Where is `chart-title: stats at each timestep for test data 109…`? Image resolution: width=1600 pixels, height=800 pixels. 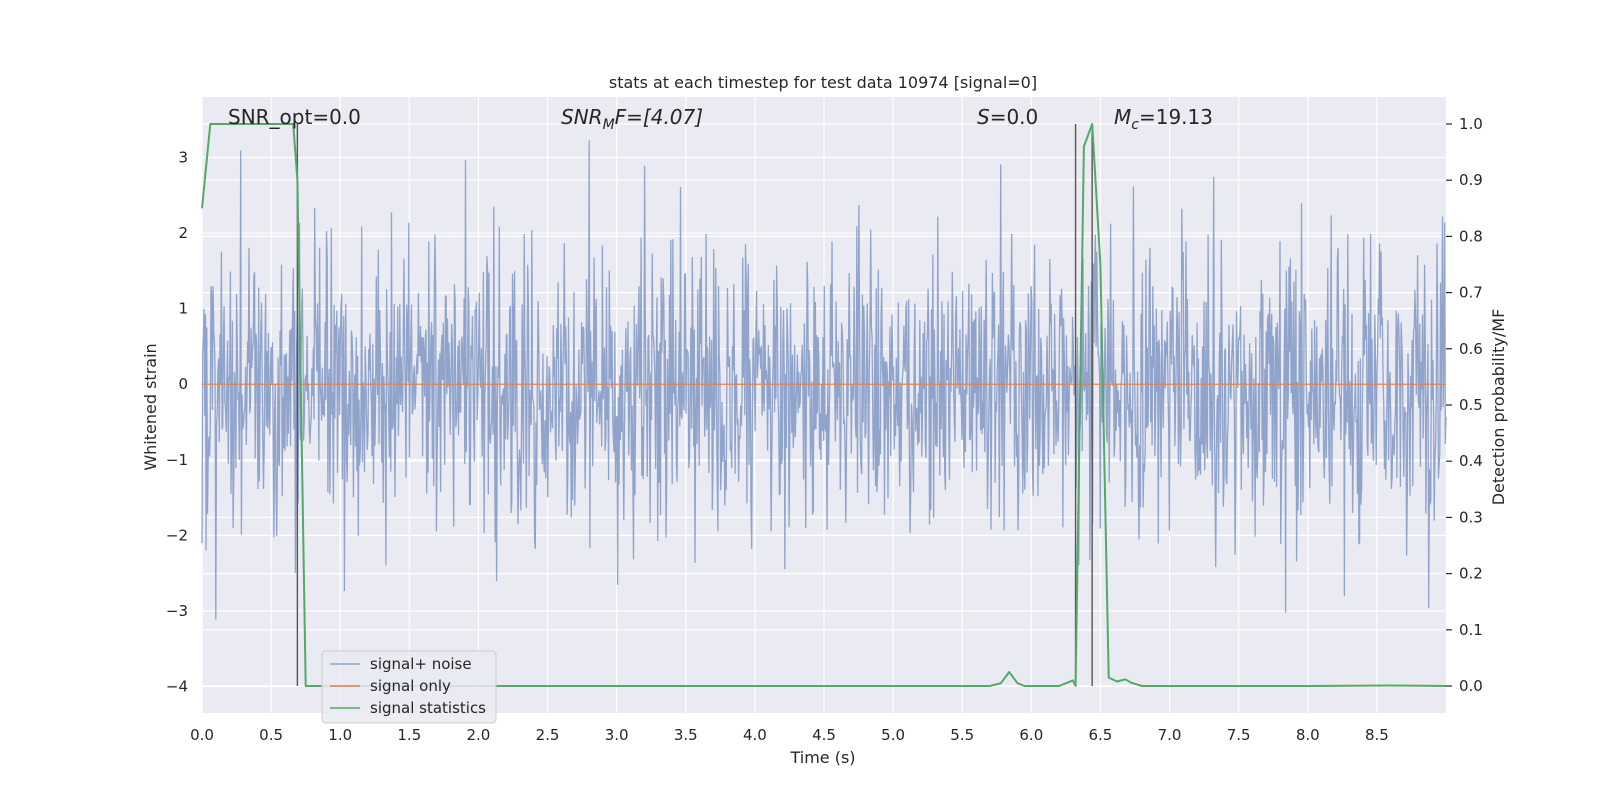 chart-title: stats at each timestep for test data 109… is located at coordinates (823, 82).